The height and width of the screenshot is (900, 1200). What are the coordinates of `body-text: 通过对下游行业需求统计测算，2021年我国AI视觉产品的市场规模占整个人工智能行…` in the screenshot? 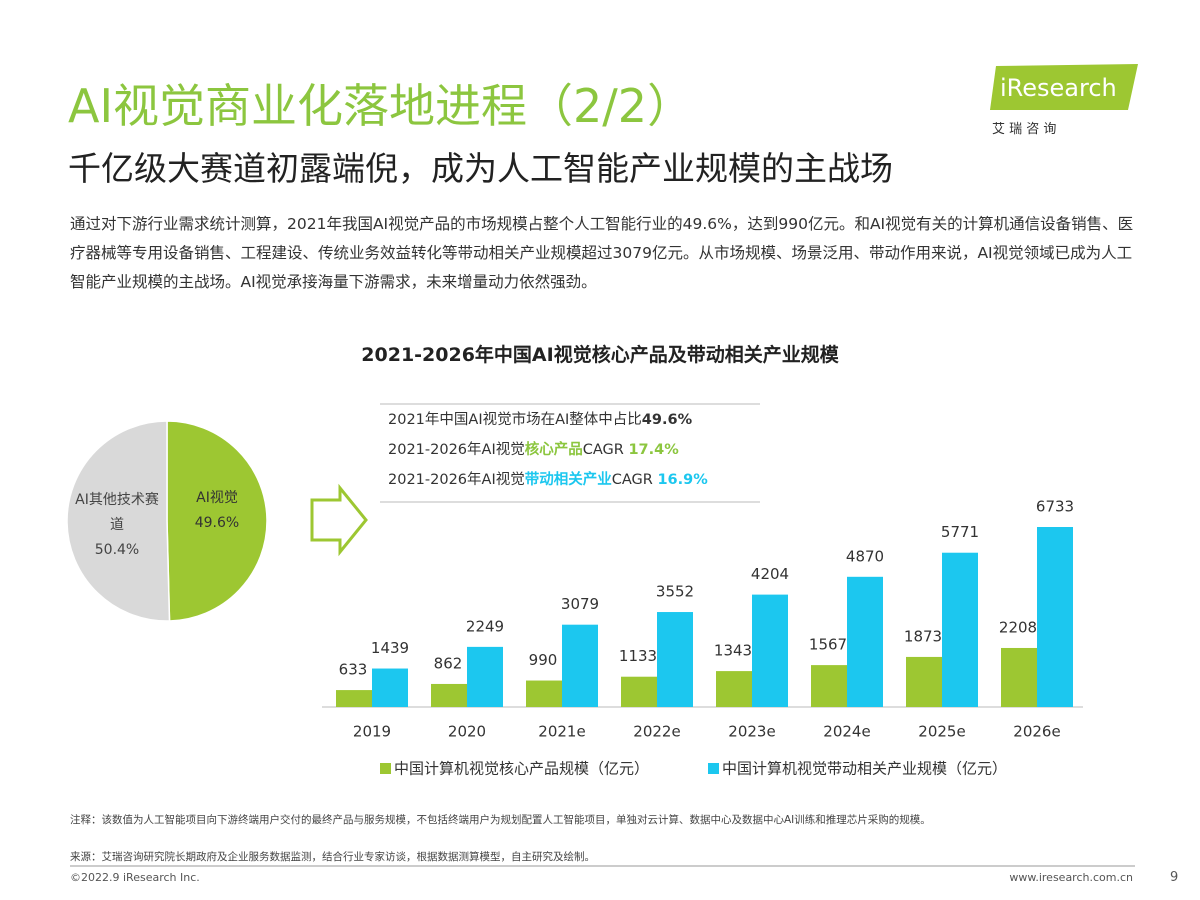 It's located at (602, 253).